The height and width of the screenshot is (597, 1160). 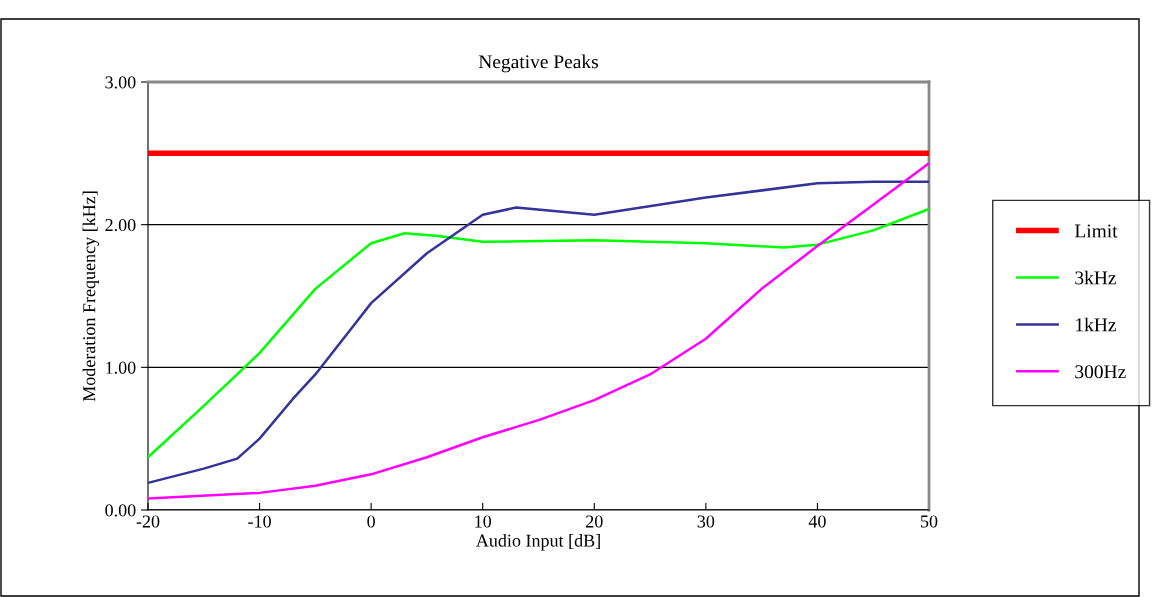 What do you see at coordinates (121, 367) in the screenshot?
I see `y-tick-label: 1.00` at bounding box center [121, 367].